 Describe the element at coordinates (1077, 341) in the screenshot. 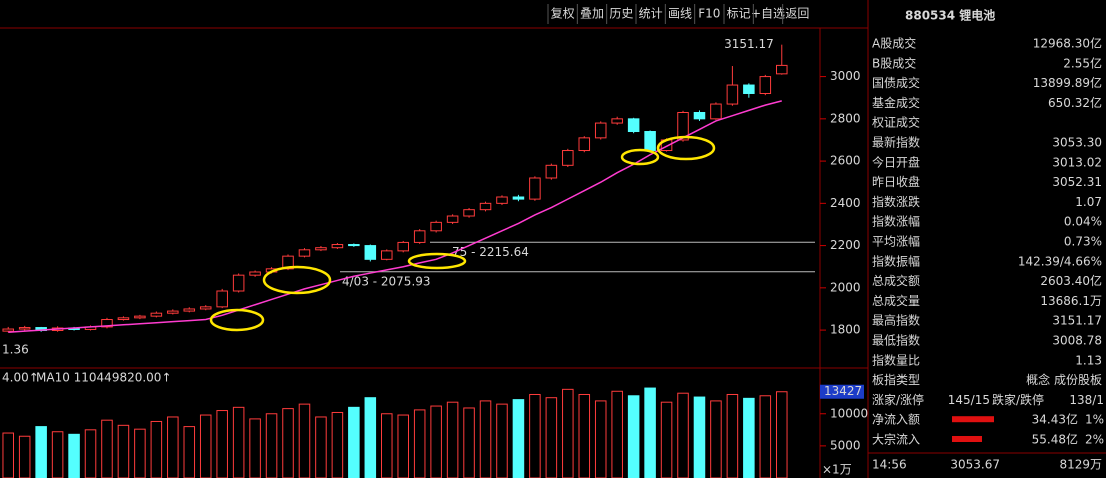

I see `row-value: 3008.78` at that location.